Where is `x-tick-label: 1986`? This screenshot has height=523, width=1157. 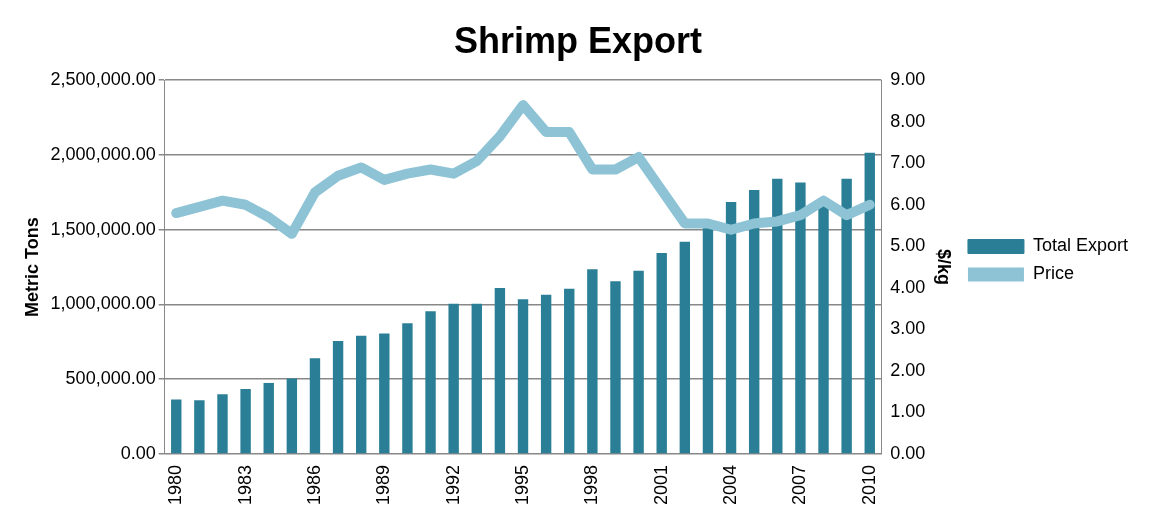
x-tick-label: 1986 is located at coordinates (313, 484).